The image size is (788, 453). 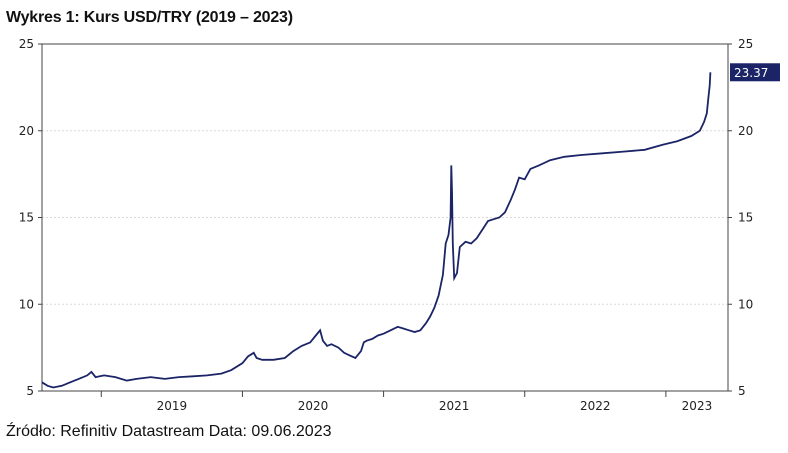 I want to click on last-value-badge: 23.37, so click(x=755, y=72).